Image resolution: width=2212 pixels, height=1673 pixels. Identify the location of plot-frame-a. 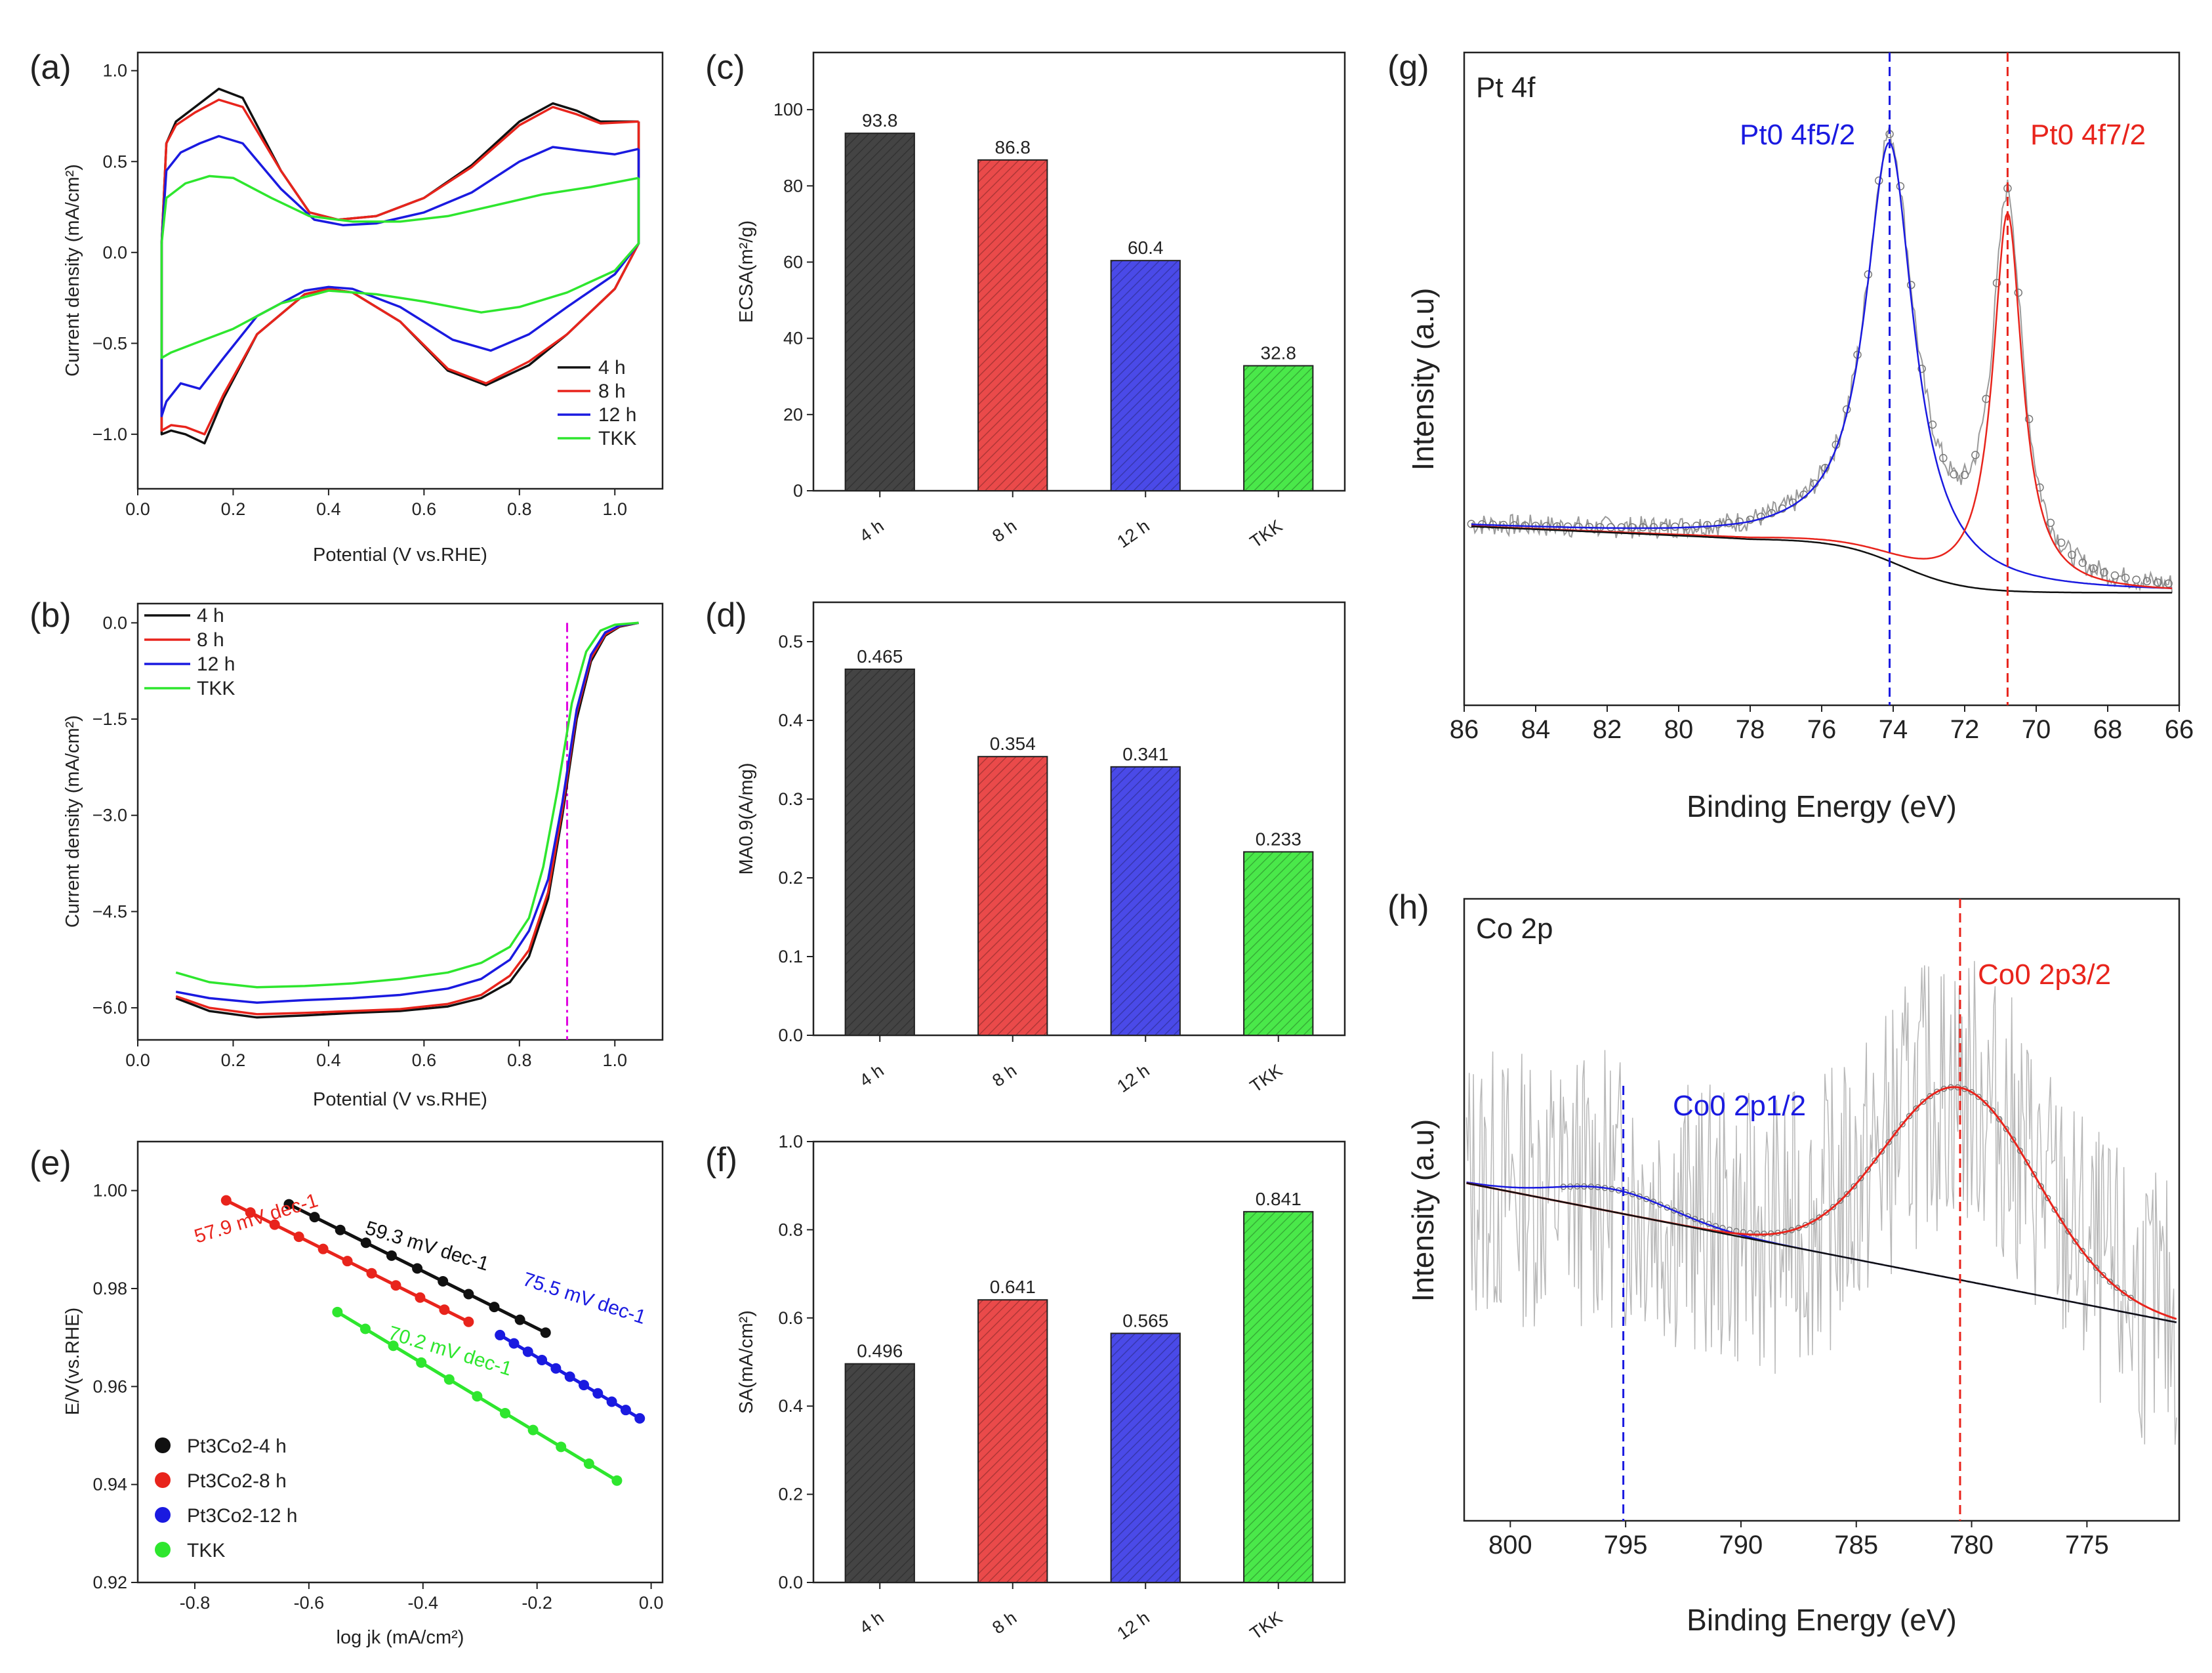
(400, 271).